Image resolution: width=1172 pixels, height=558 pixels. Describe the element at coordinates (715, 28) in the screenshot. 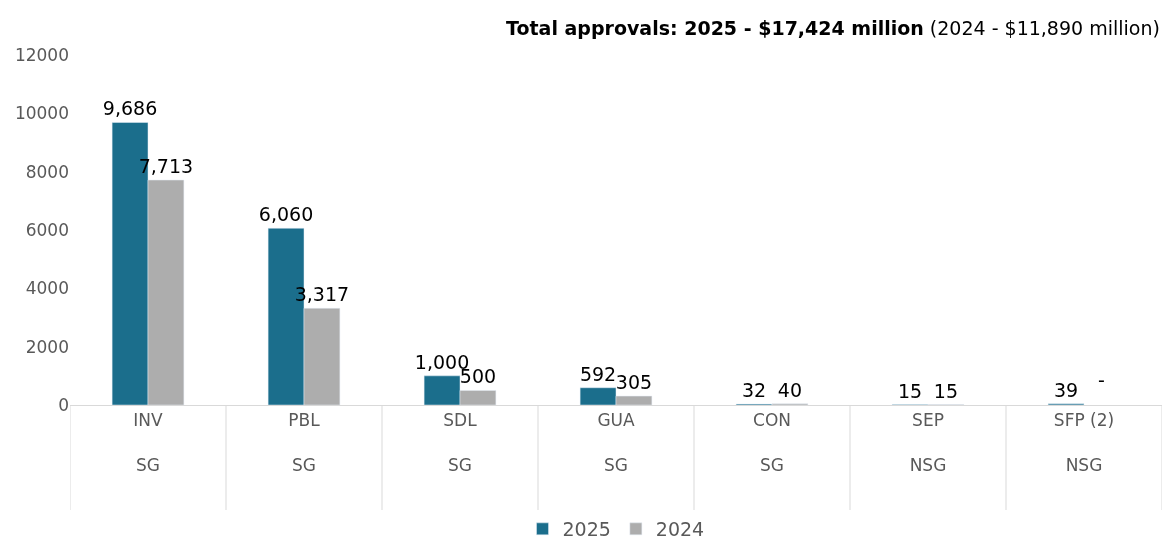

I see `chart-title: Total approvals: 2025 - $17,424 million` at that location.